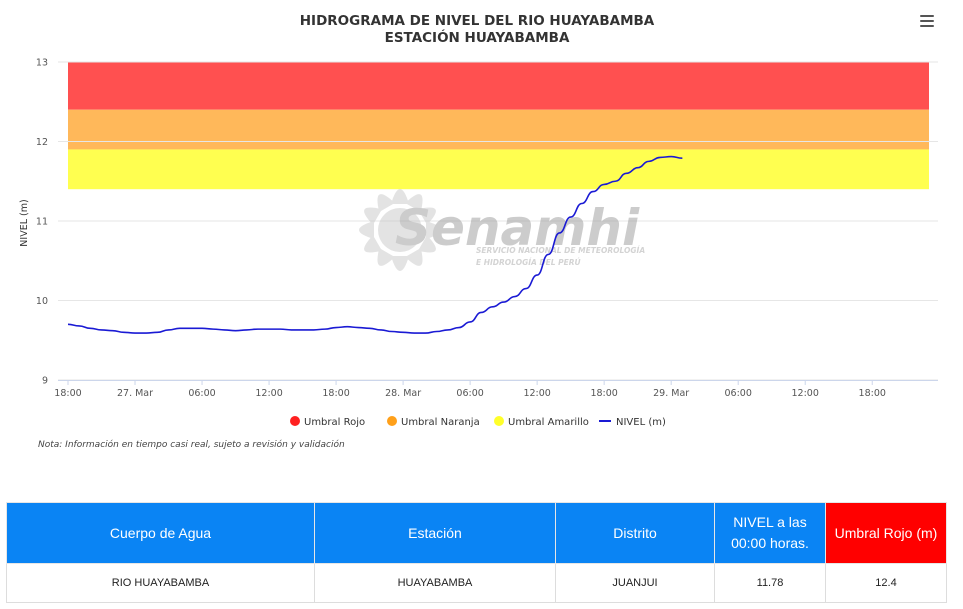 The image size is (963, 609). I want to click on watermark-line2: E HIDROLOGÍA DEL PERÚ, so click(528, 262).